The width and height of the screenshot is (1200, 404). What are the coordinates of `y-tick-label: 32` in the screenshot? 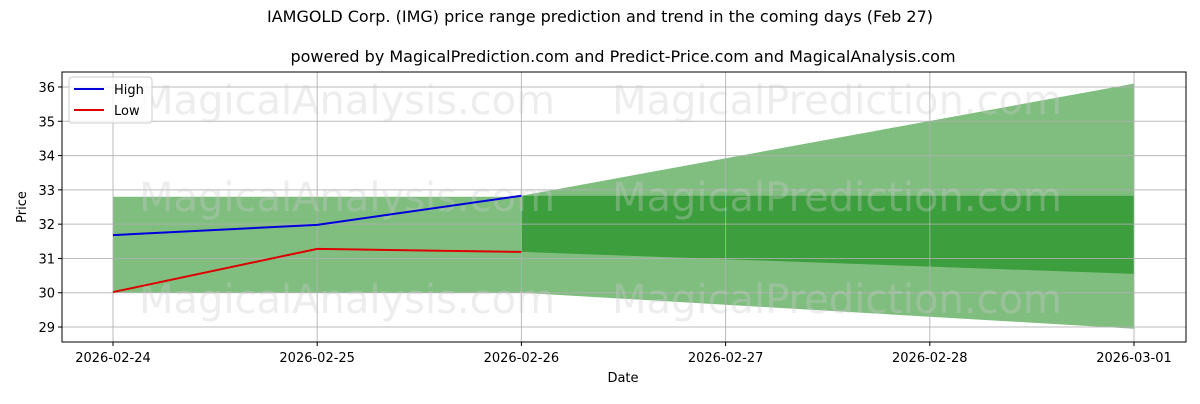 It's located at (46, 225).